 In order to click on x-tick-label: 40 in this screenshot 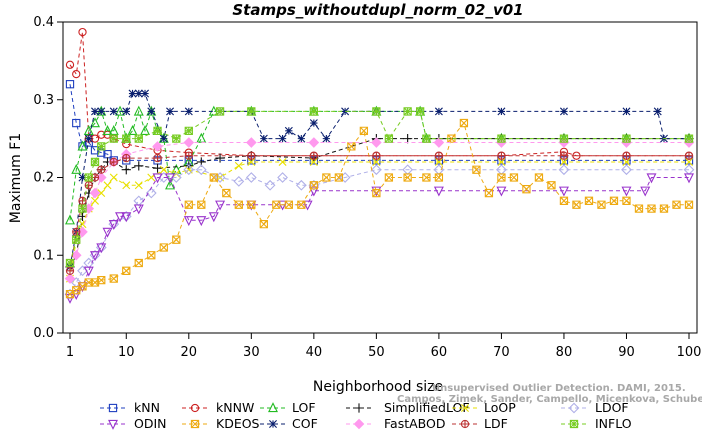, I will do `click(314, 352)`.